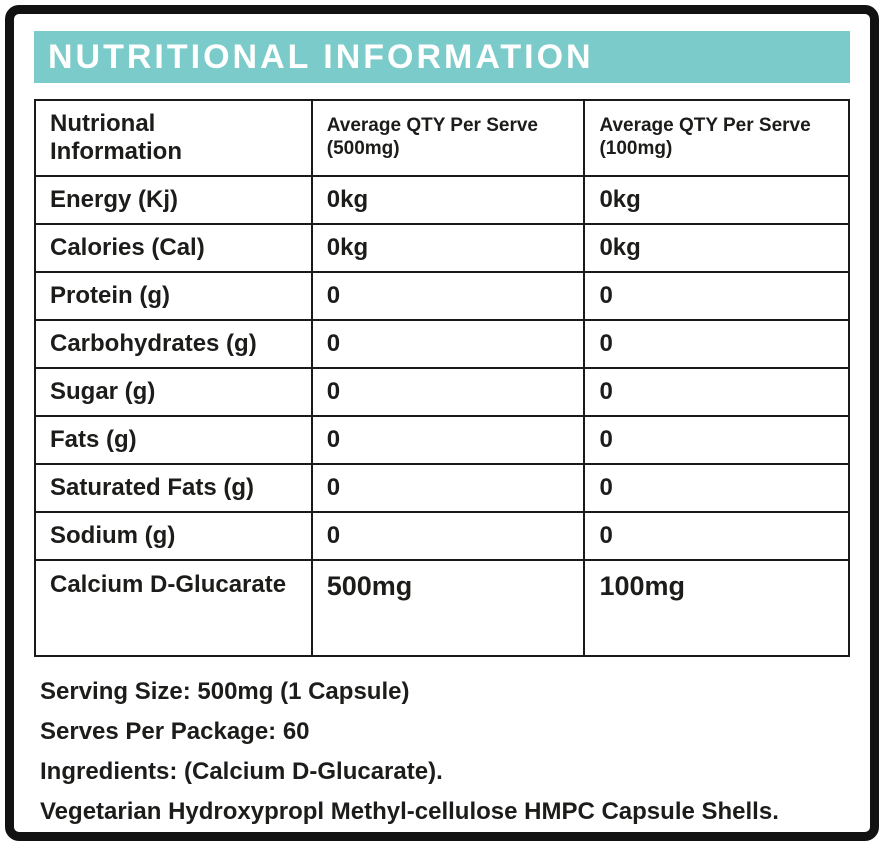  Describe the element at coordinates (448, 138) in the screenshot. I see `column-header-serve-500: Average QTY Per Serve (500mg)` at that location.